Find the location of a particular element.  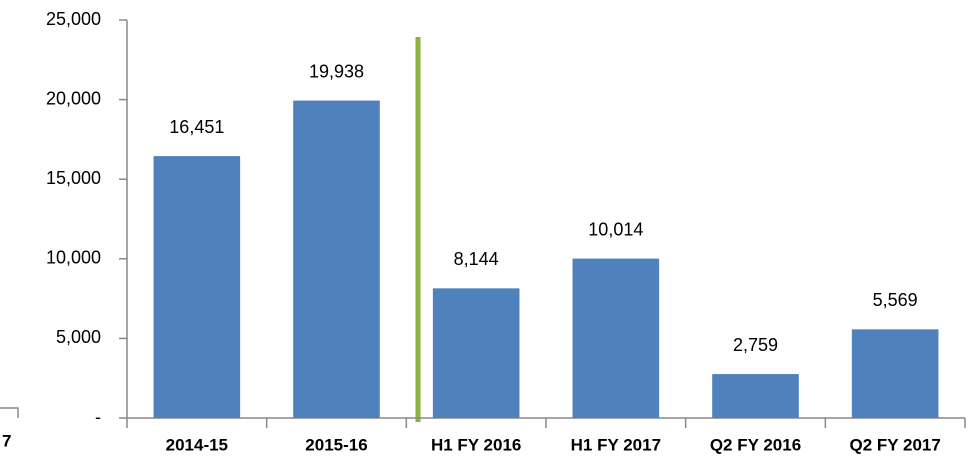

data-label: 8,144 is located at coordinates (476, 259).